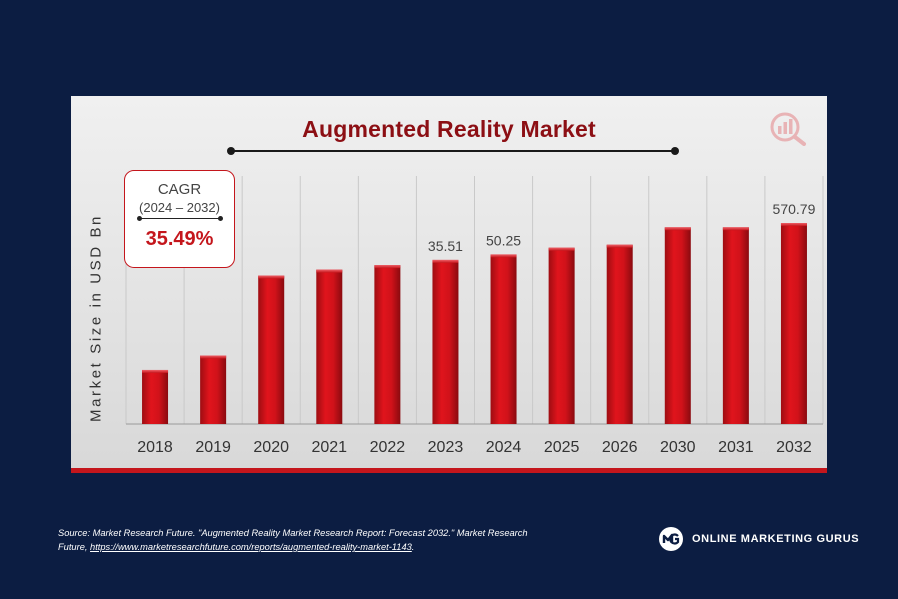  I want to click on bar-2032, so click(793, 323).